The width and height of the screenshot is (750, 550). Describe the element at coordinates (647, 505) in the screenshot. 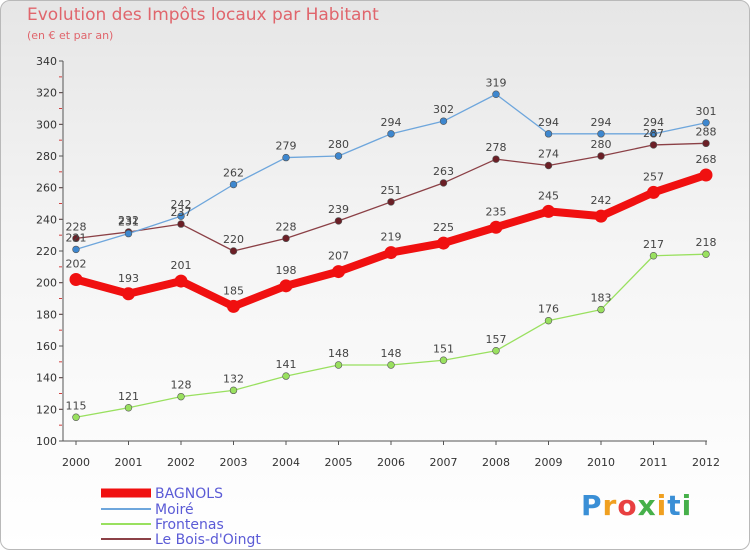

I see `logo-letter: x` at that location.